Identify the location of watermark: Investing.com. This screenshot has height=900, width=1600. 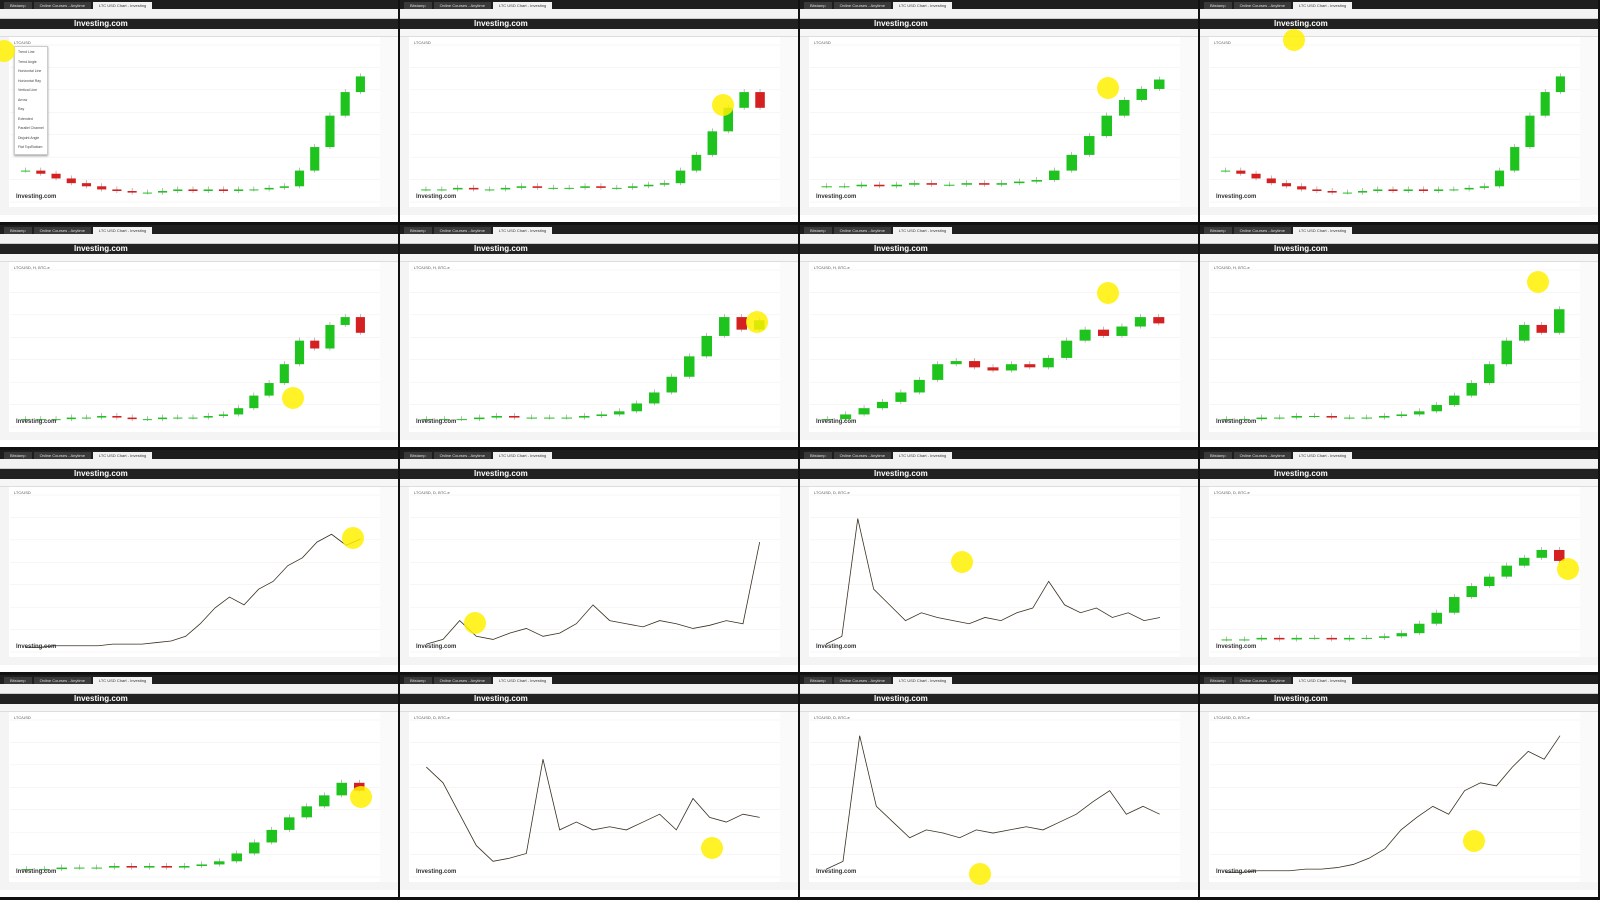
(436, 422).